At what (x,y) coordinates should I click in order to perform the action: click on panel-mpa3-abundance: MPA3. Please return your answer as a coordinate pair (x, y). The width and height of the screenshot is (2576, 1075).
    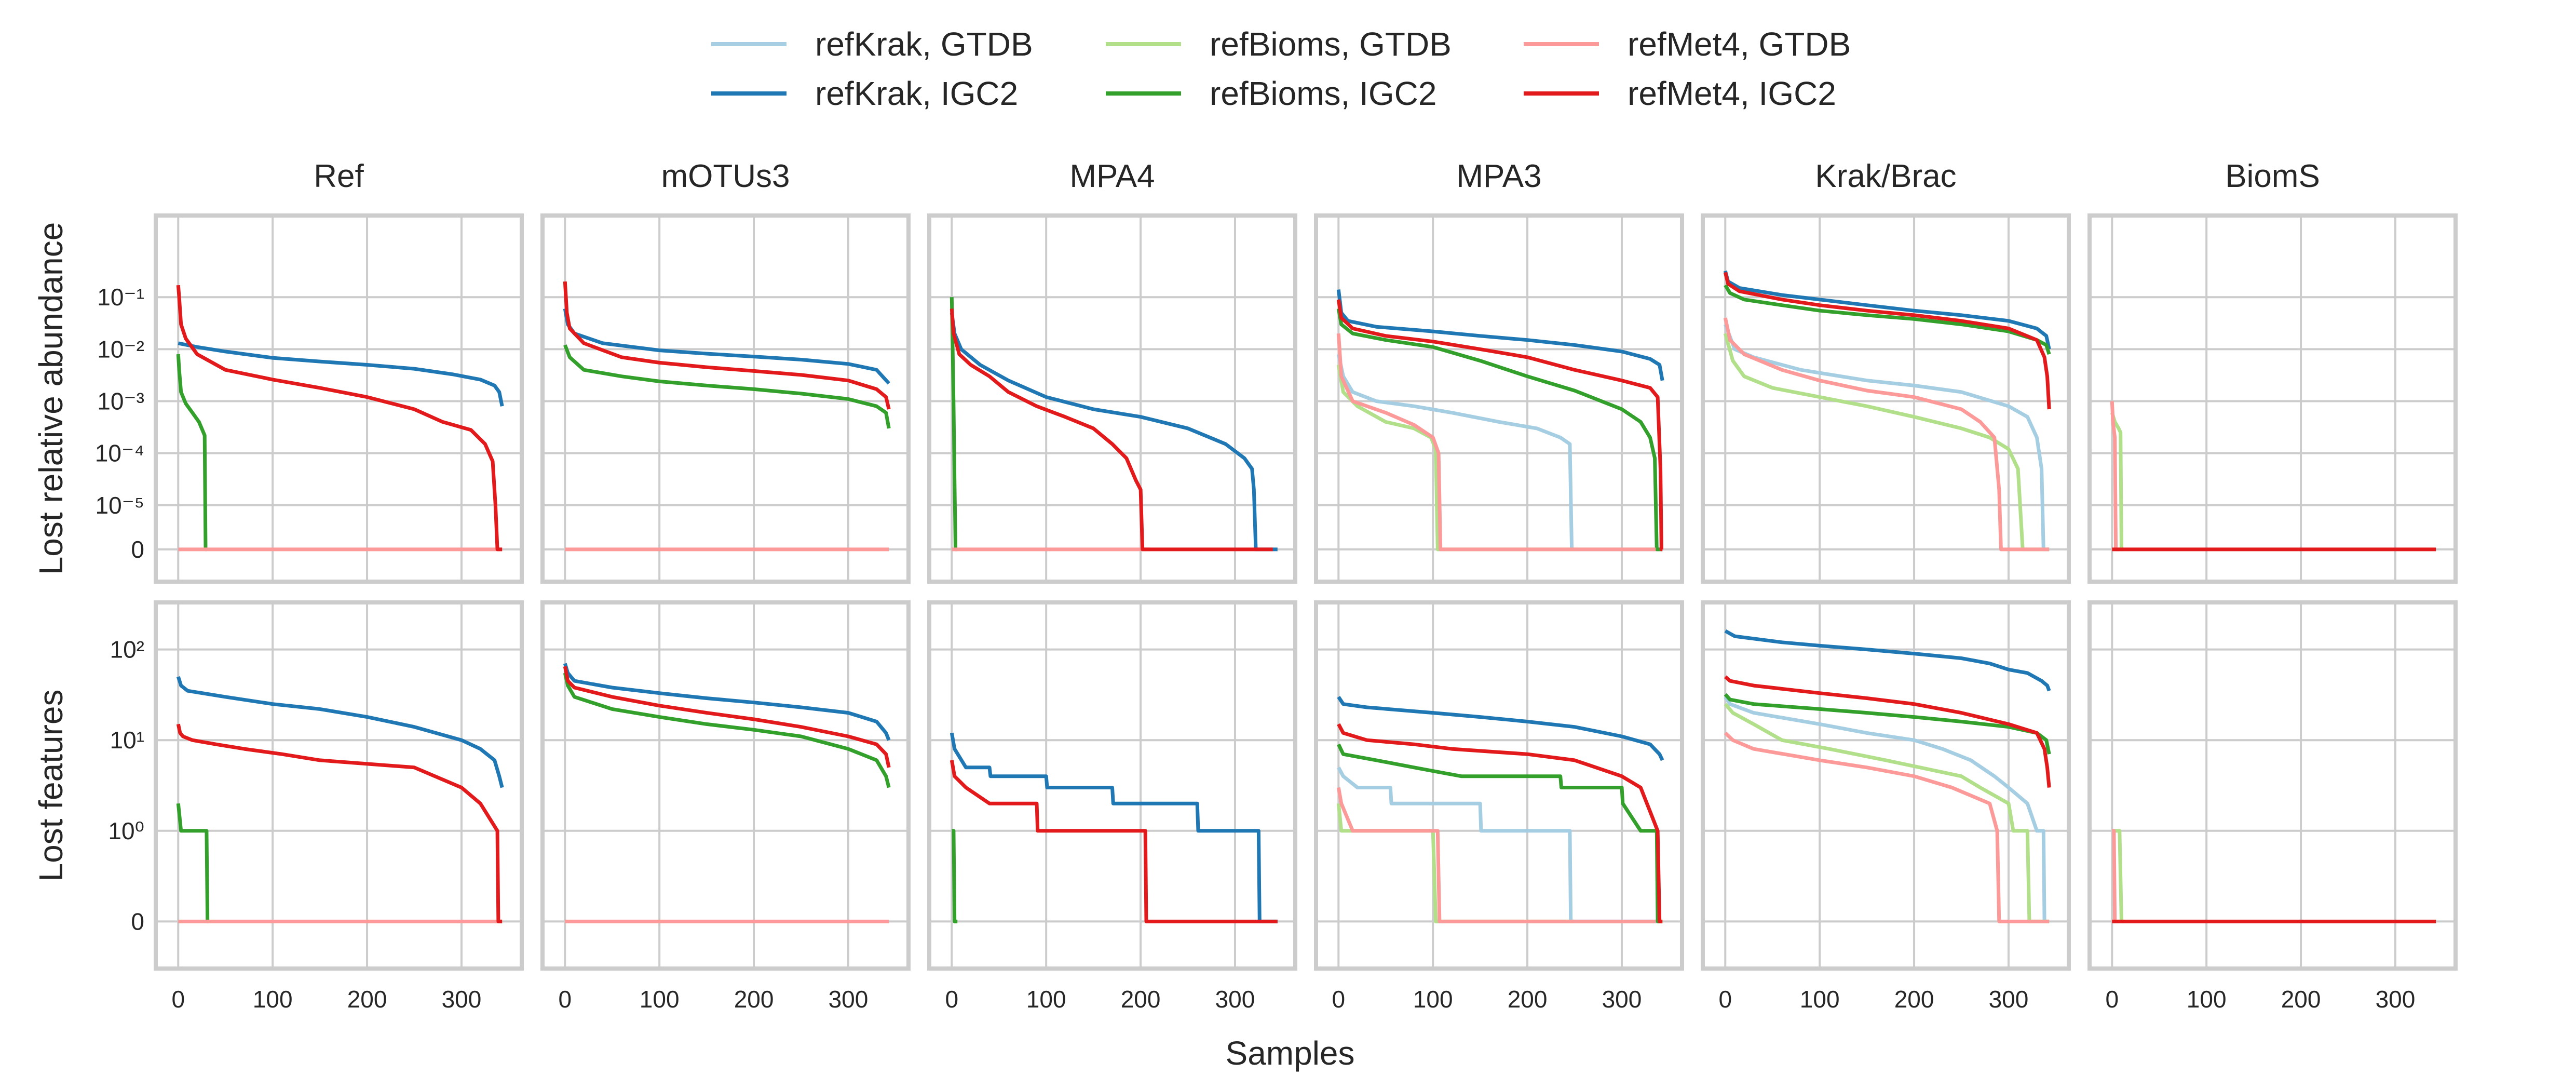
    Looking at the image, I should click on (1499, 371).